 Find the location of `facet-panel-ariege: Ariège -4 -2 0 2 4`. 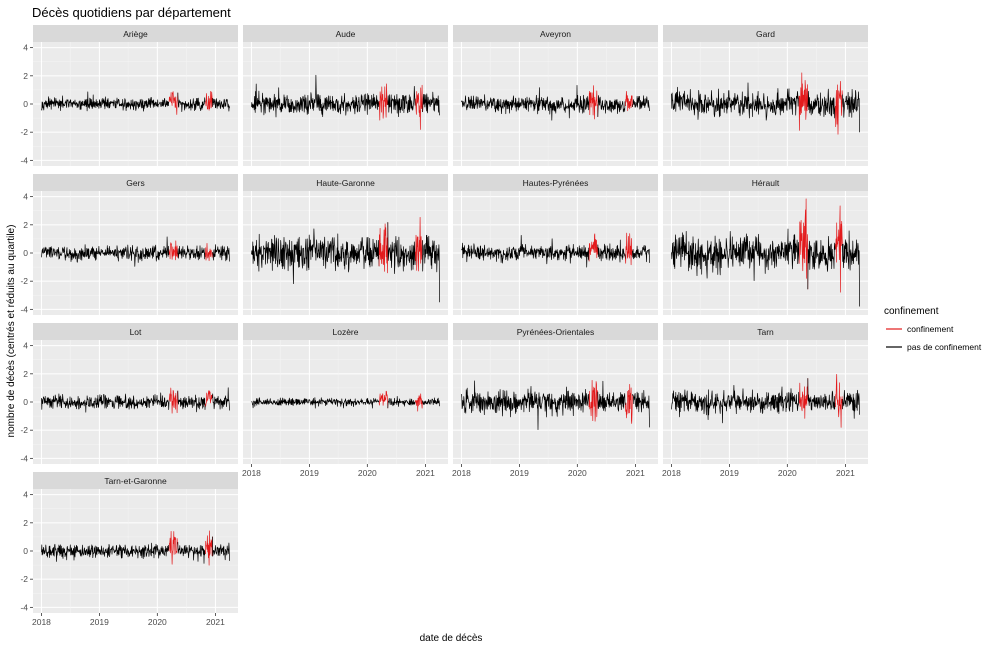

facet-panel-ariege: Ariège -4 -2 0 2 4 is located at coordinates (129, 95).